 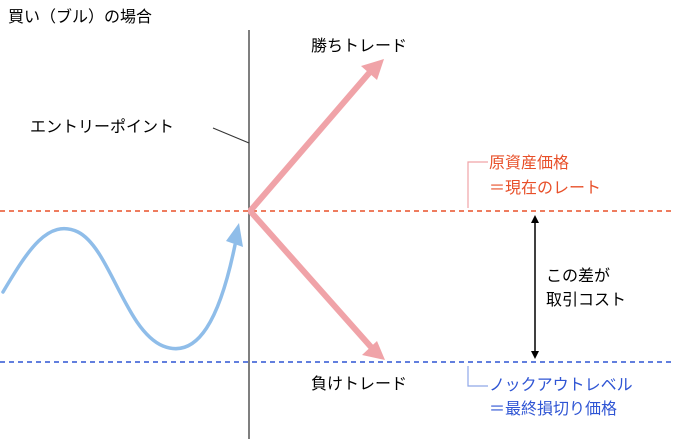 What do you see at coordinates (359, 383) in the screenshot?
I see `lose-trade-label: 負けトレード` at bounding box center [359, 383].